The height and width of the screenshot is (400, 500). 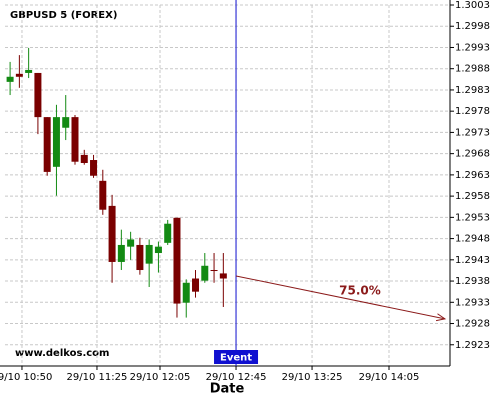 I want to click on y-tick-label: 1.2998, so click(x=472, y=26).